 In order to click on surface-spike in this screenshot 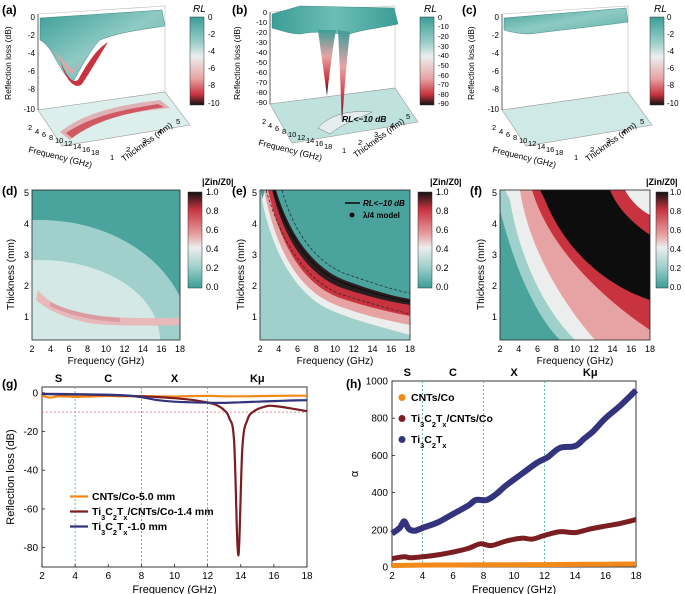, I will do `click(327, 63)`.